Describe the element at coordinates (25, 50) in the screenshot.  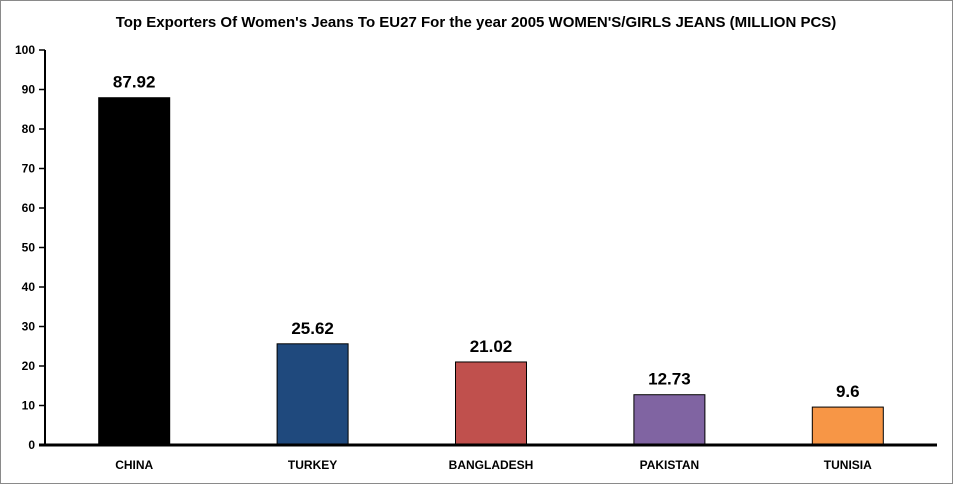
I see `y-tick-label: 100` at that location.